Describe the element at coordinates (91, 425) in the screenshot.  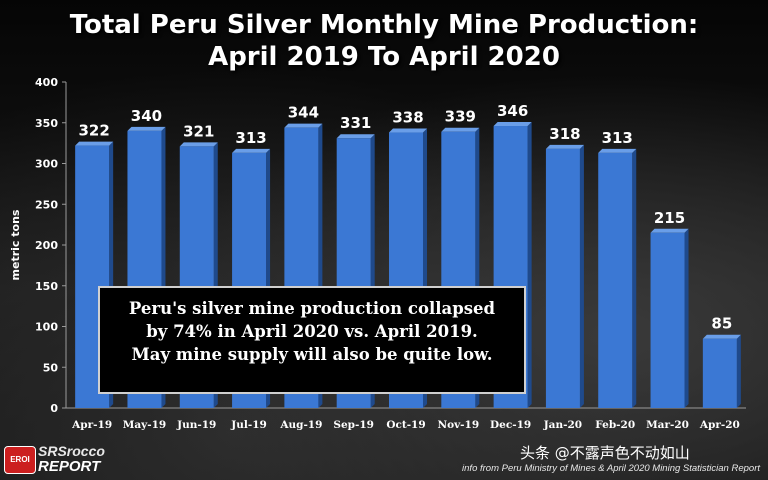
I see `x-tick-label: Apr-19` at that location.